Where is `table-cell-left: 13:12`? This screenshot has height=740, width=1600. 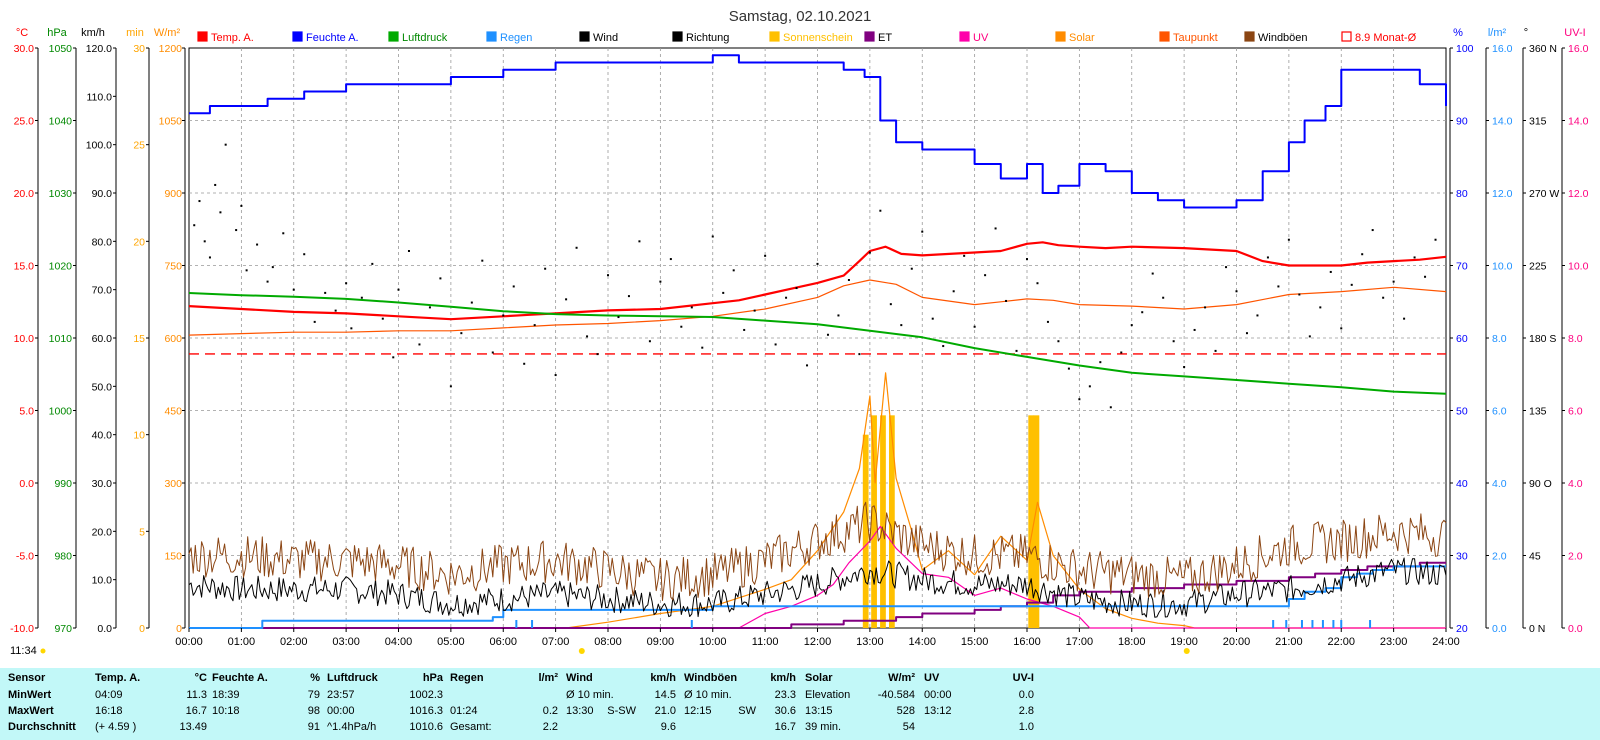
table-cell-left: 13:12 is located at coordinates (938, 711).